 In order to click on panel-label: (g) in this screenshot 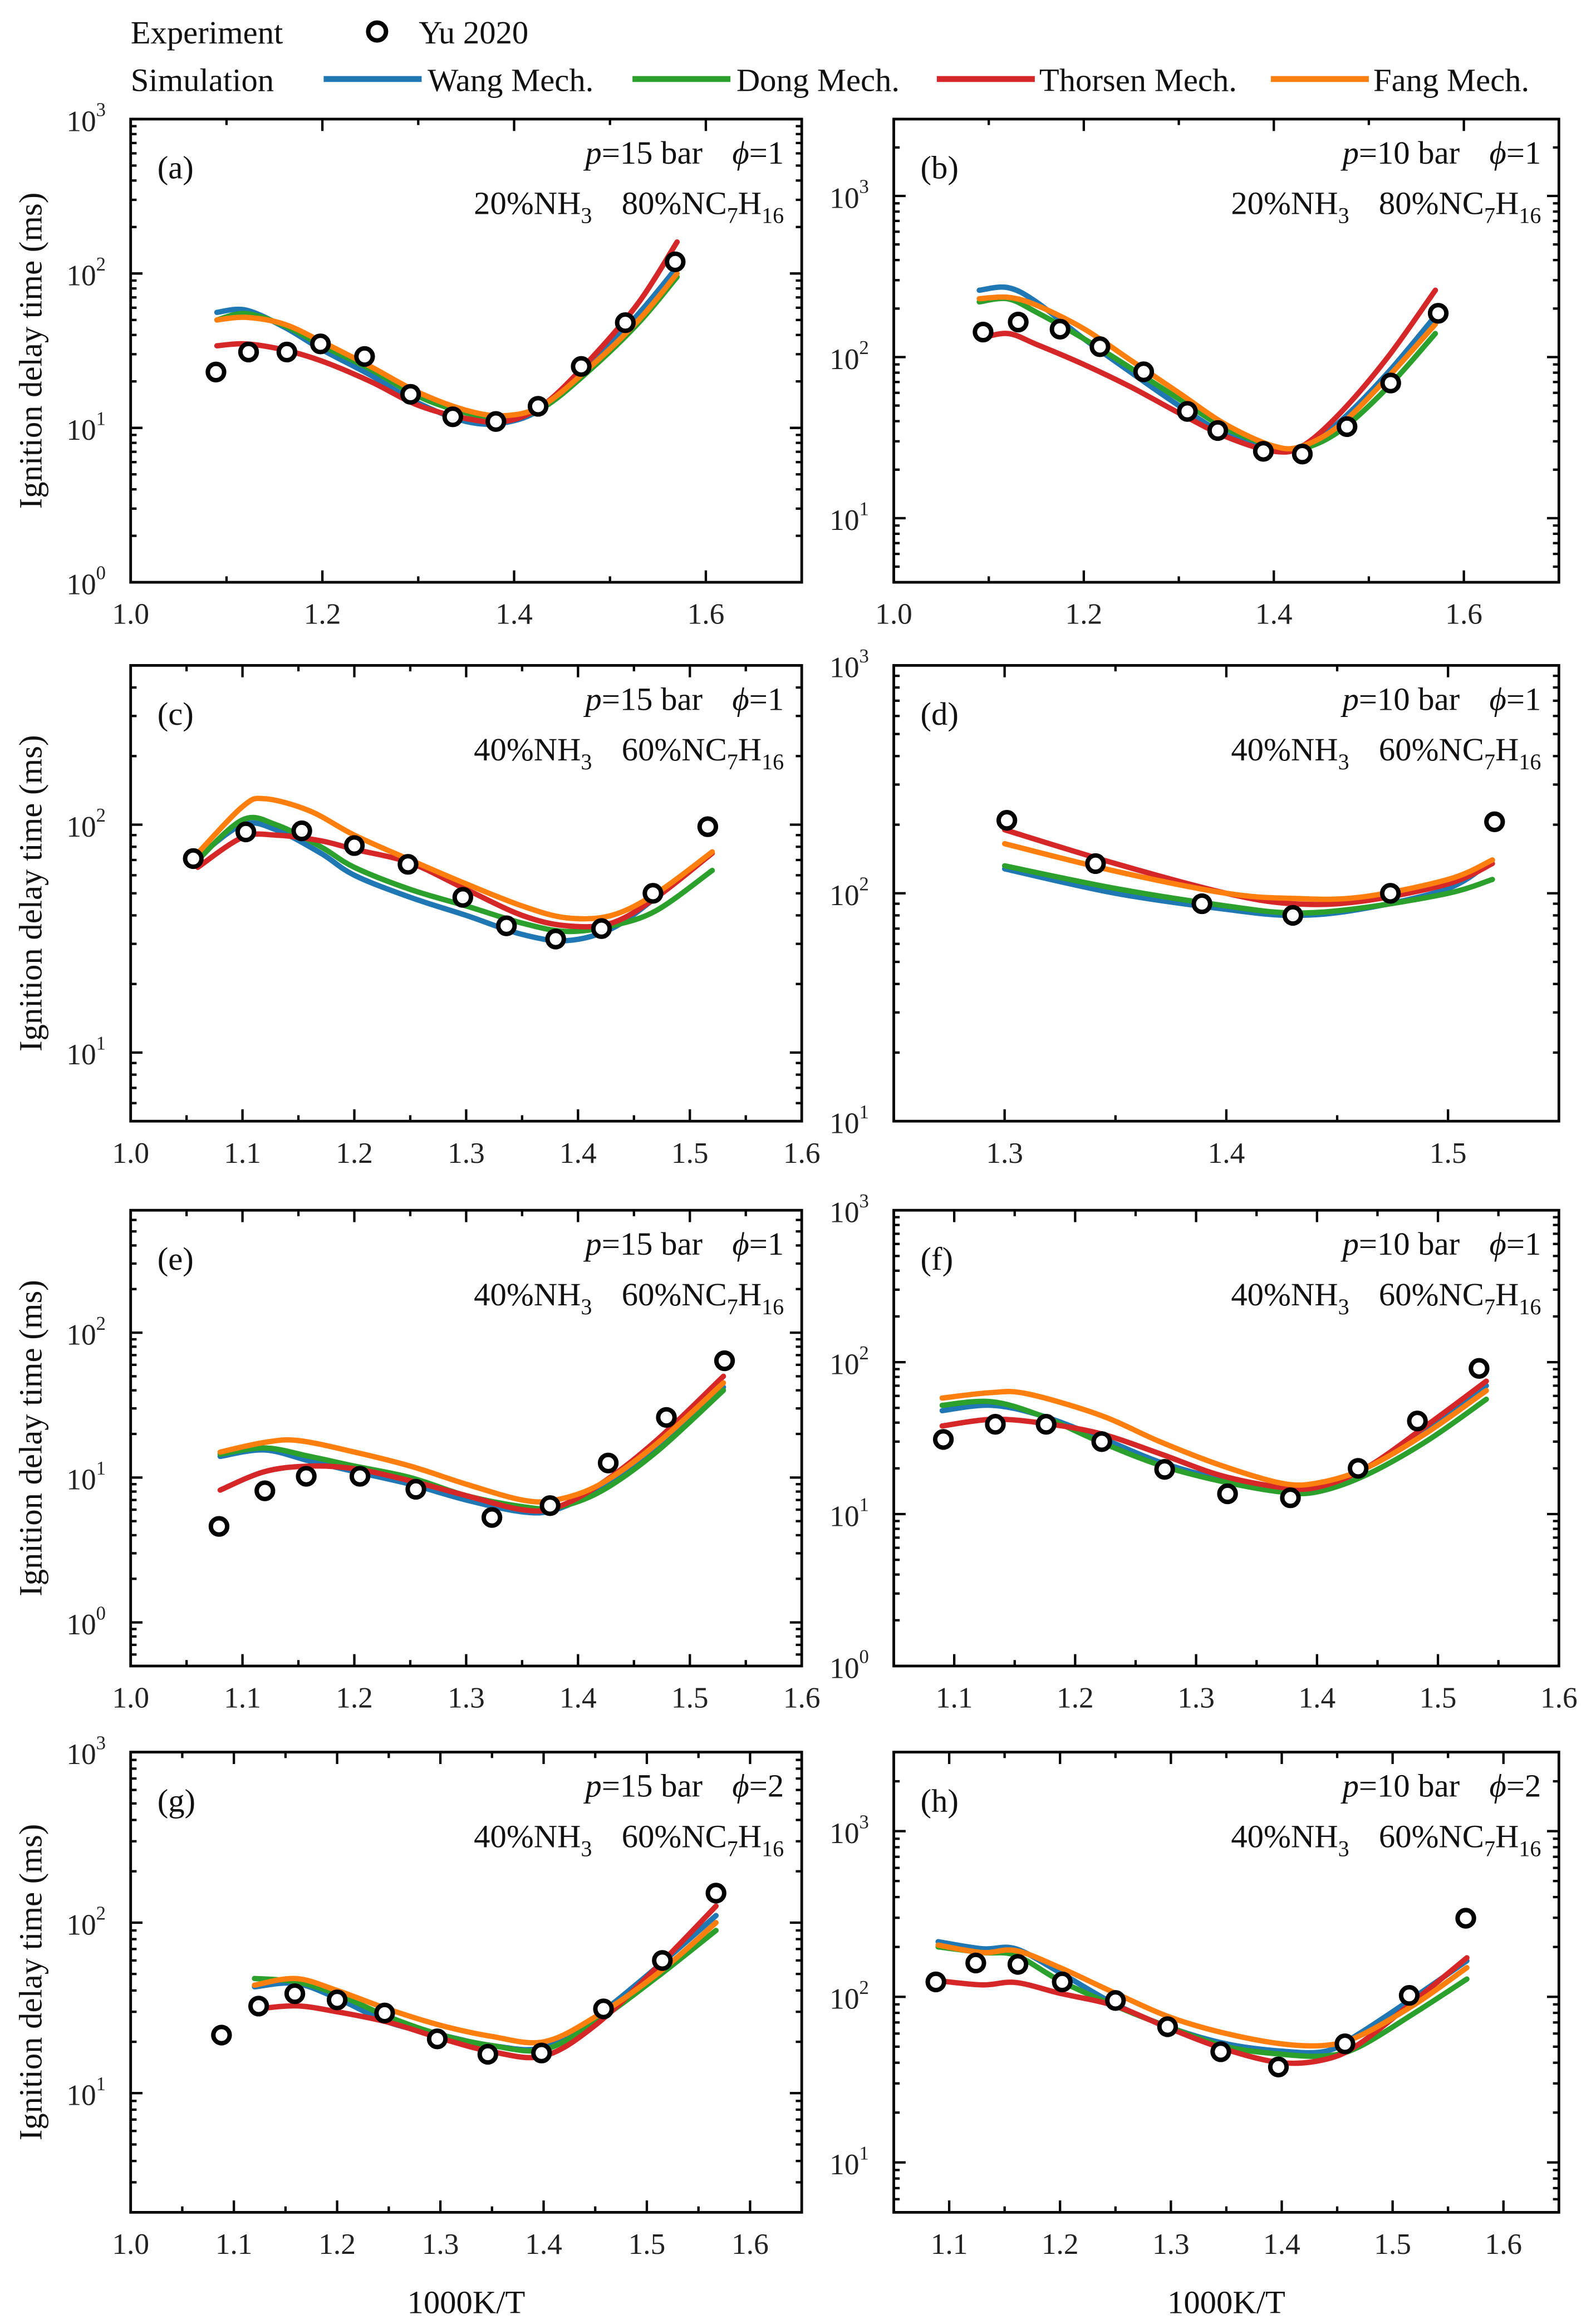, I will do `click(176, 1801)`.